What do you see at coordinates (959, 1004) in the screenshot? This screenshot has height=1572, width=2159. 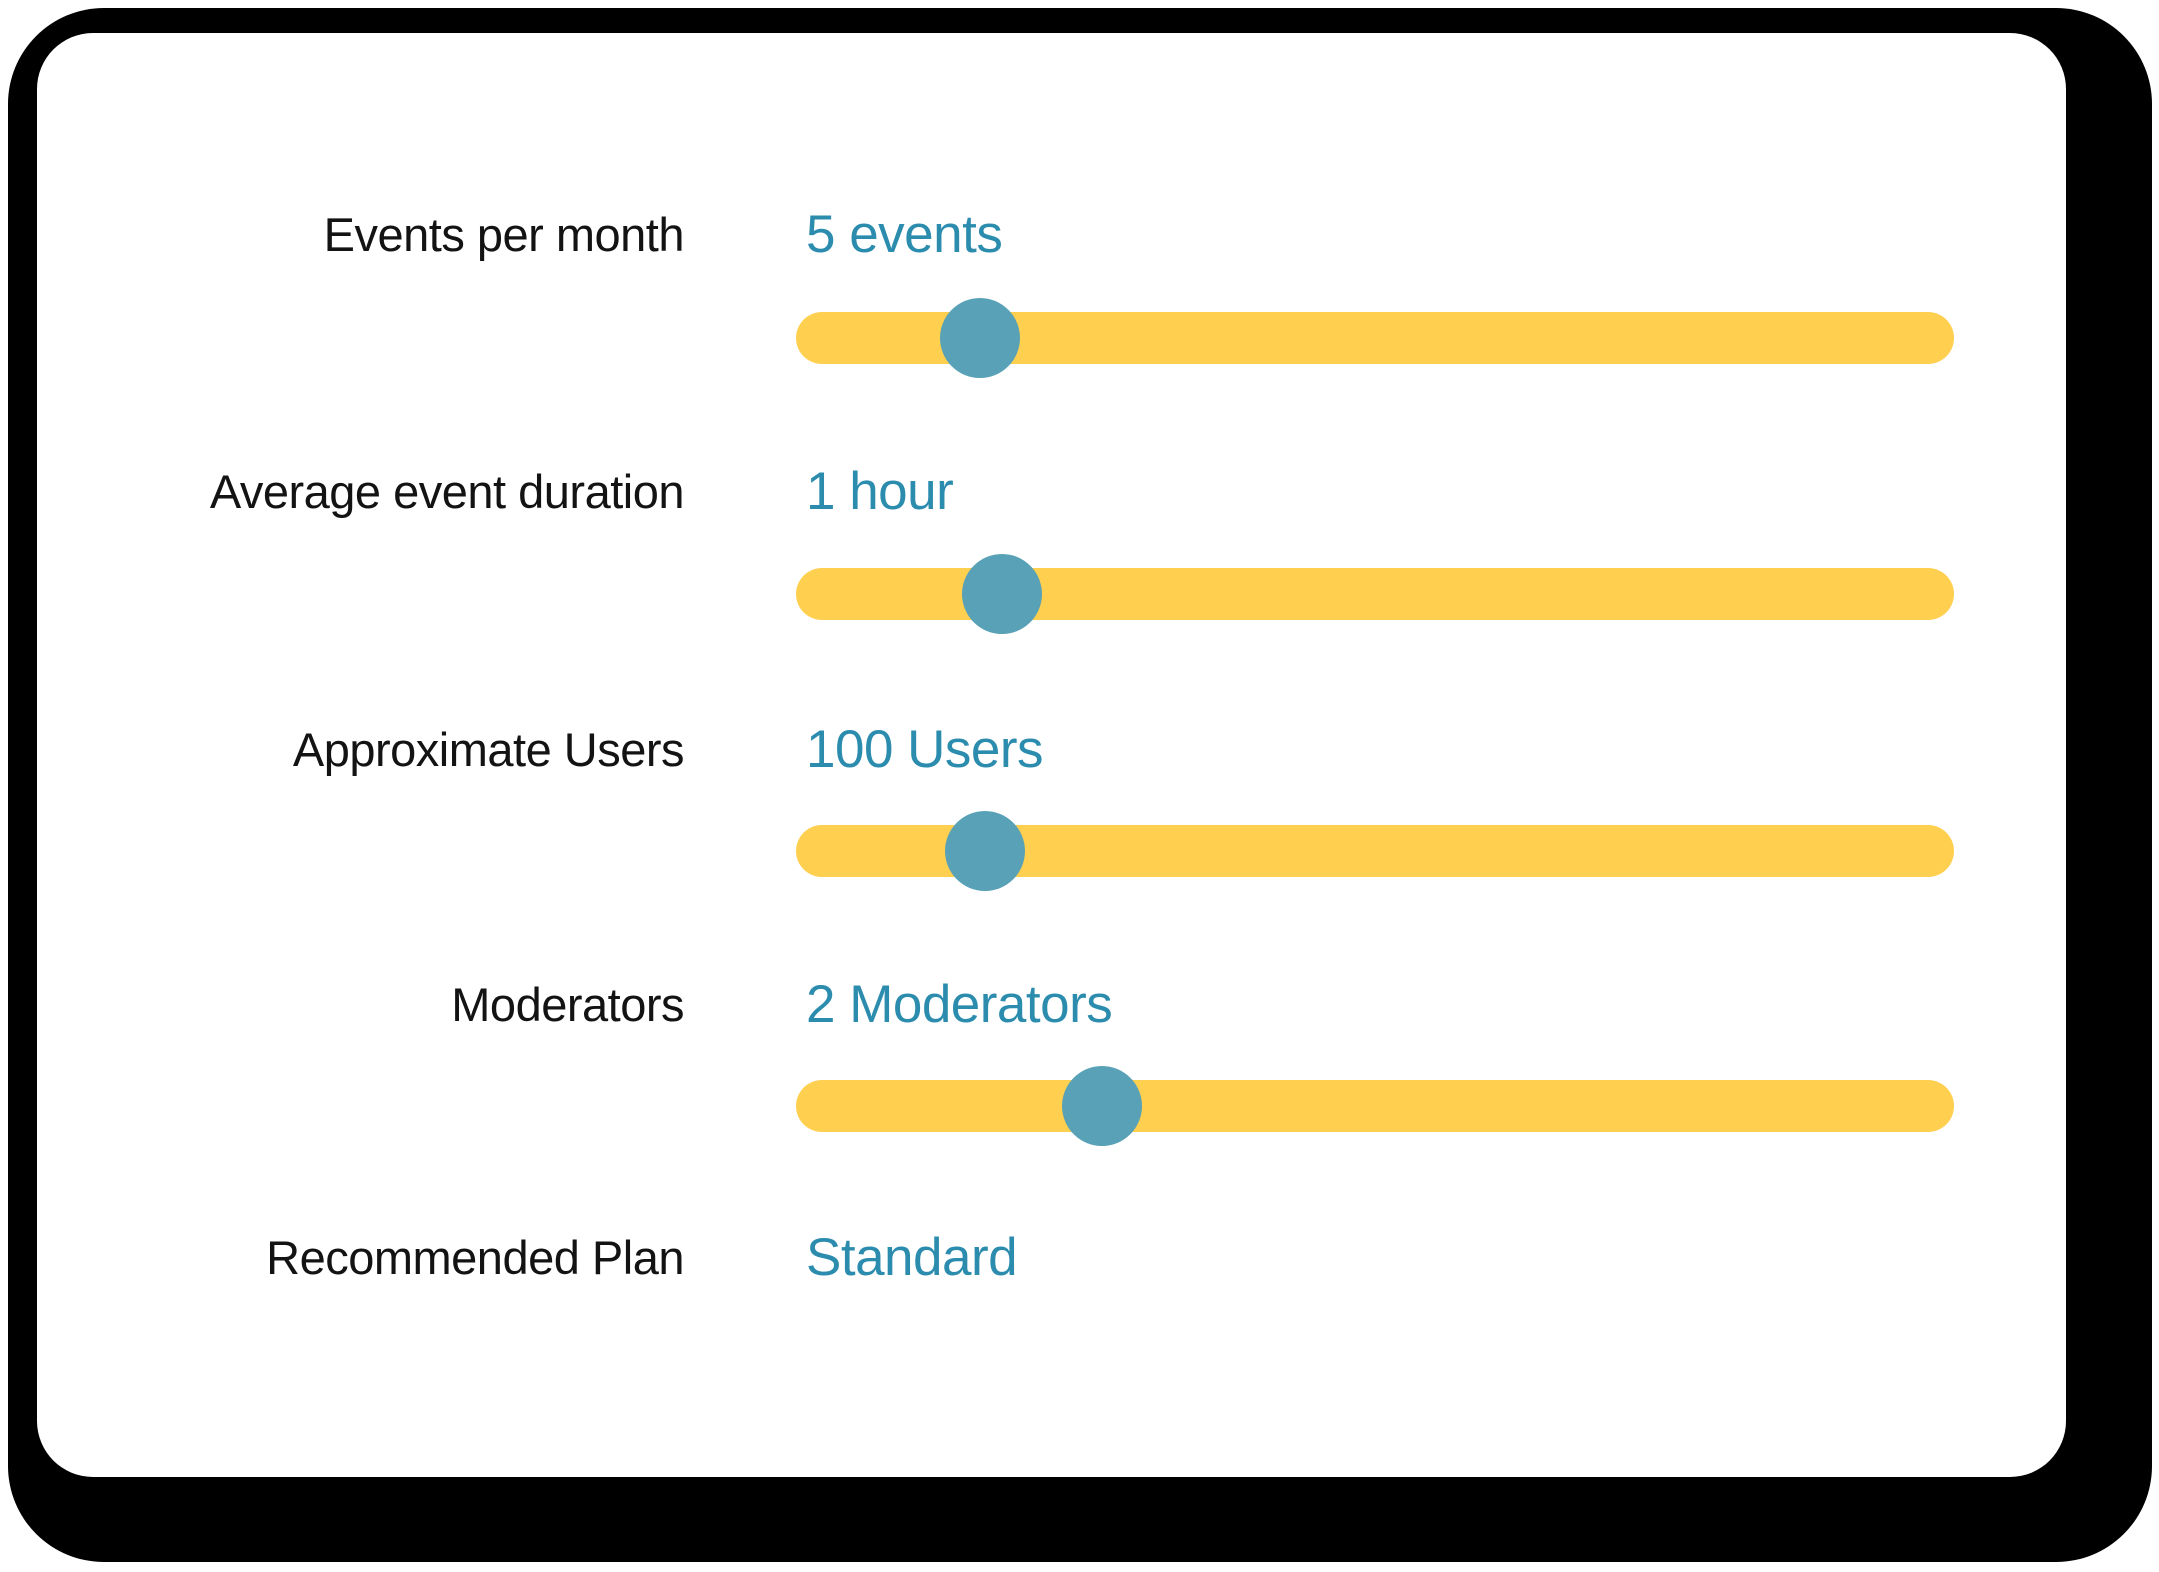 I see `moderators-value: 2 Moderators` at bounding box center [959, 1004].